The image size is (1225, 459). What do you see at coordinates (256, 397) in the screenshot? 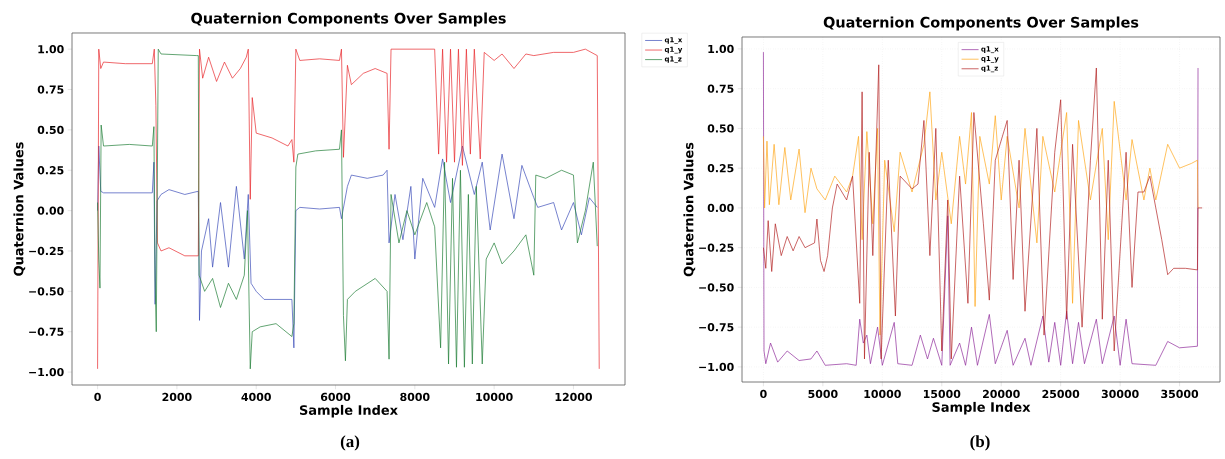
I see `x-tick-label: 4000` at bounding box center [256, 397].